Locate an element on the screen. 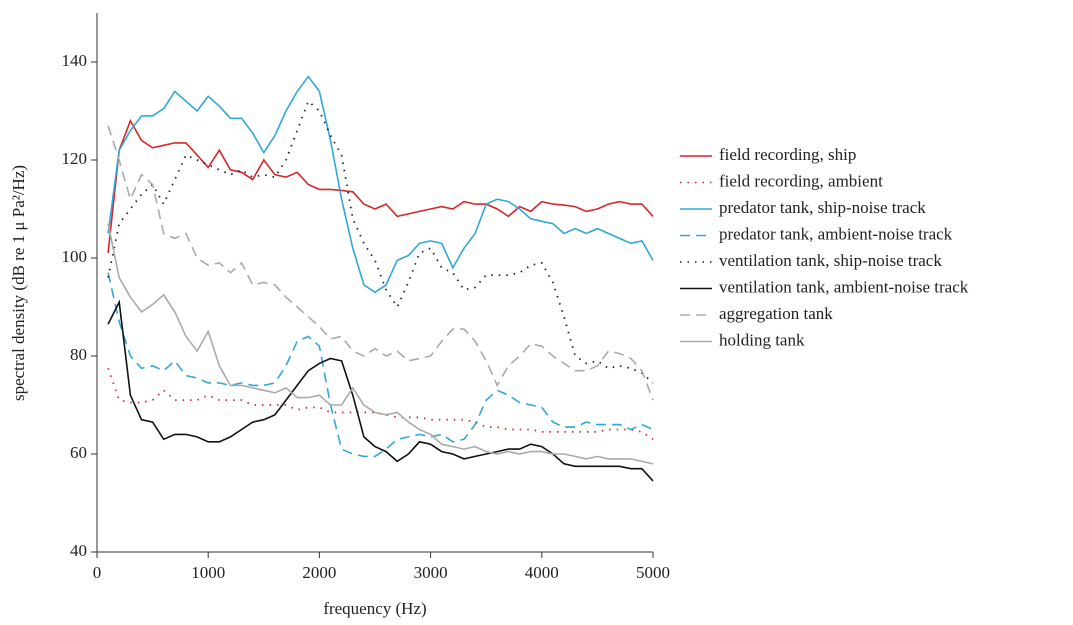 The image size is (1073, 625). y-tick-label: 80 is located at coordinates (78, 354).